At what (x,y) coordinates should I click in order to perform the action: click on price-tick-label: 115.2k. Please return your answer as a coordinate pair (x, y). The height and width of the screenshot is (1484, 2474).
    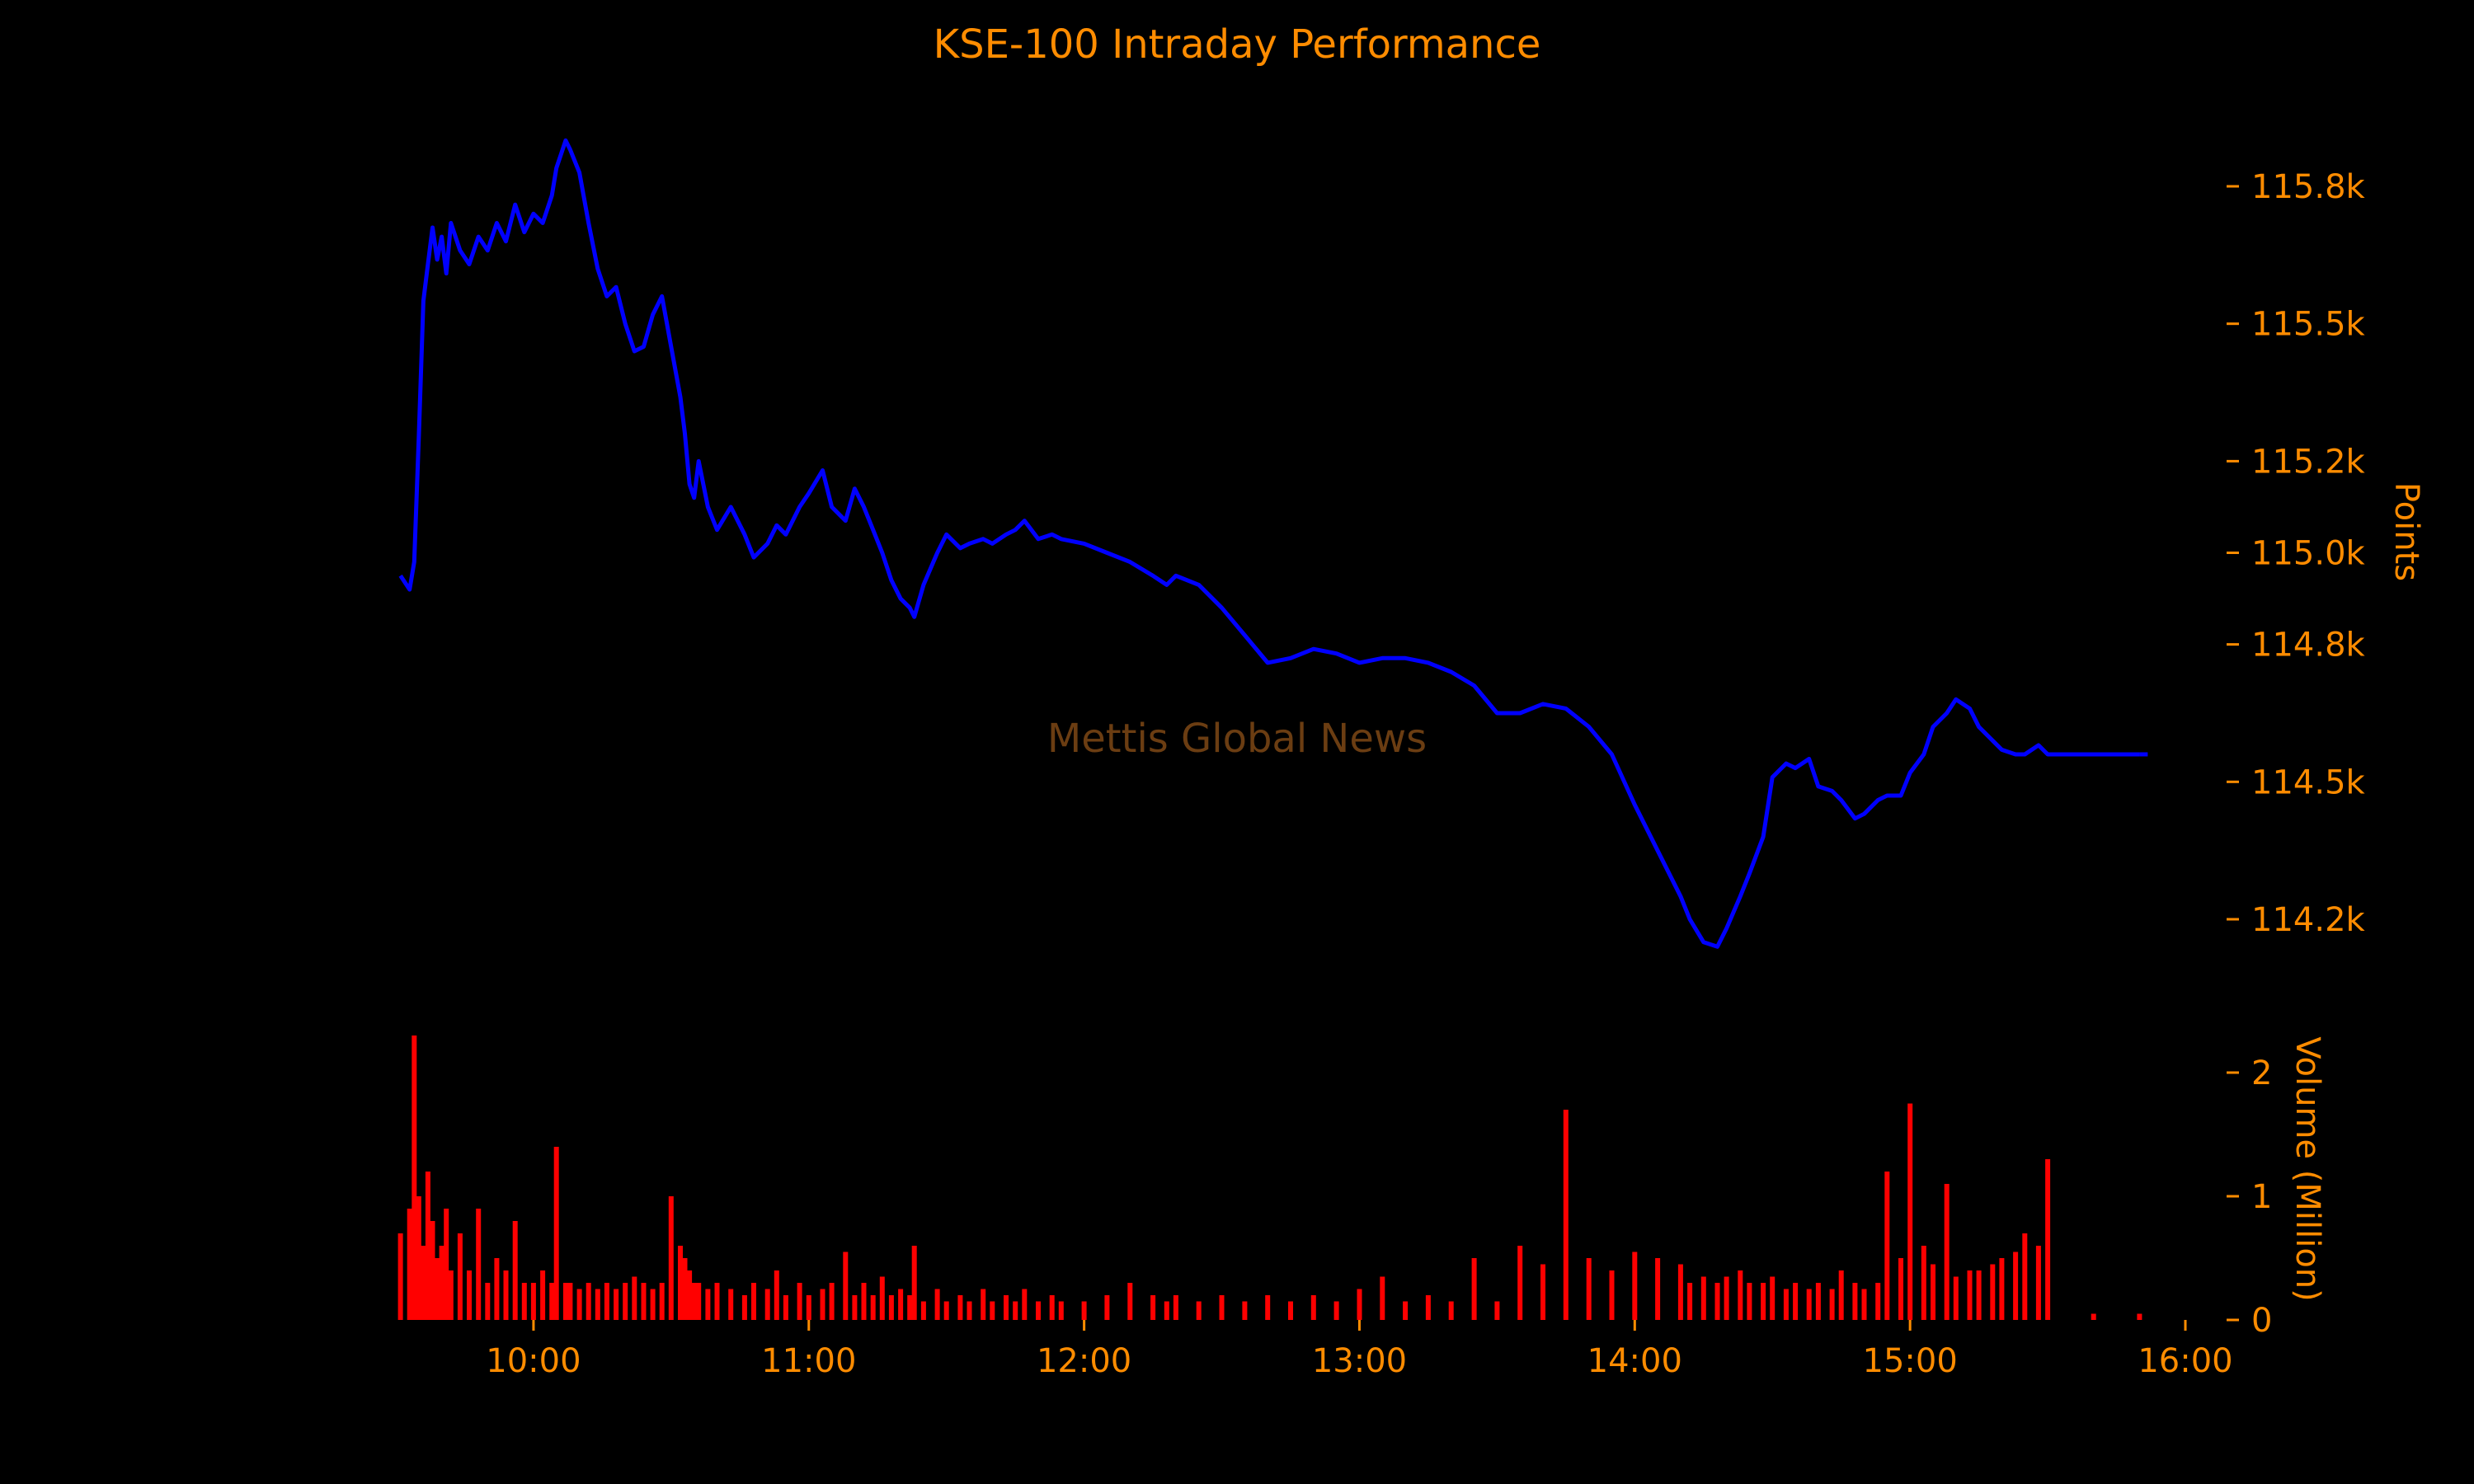
    Looking at the image, I should click on (2308, 462).